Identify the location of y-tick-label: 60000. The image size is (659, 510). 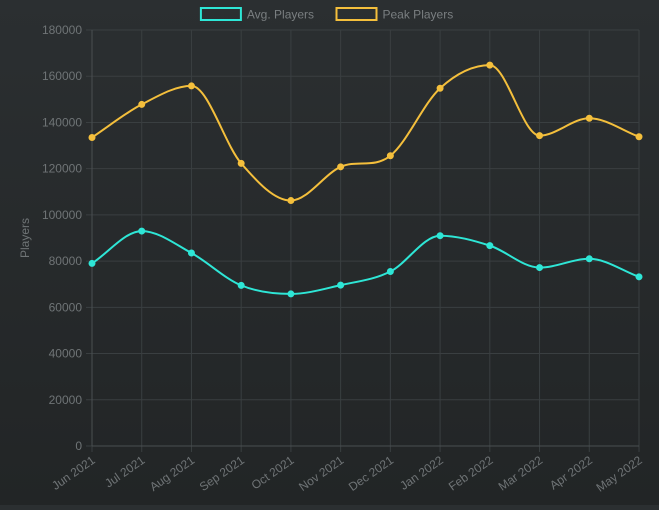
(66, 307).